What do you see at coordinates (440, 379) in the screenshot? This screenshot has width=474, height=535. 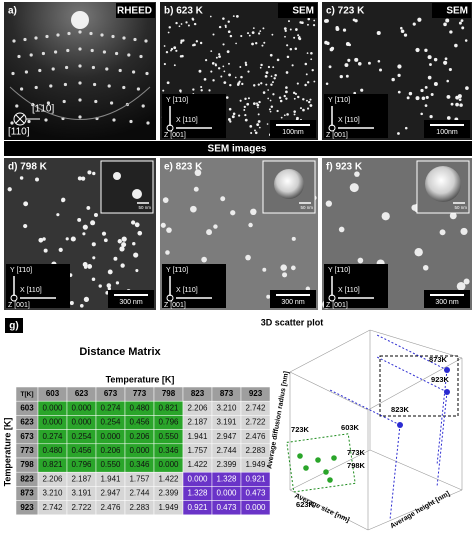 I see `point-label: 923K` at bounding box center [440, 379].